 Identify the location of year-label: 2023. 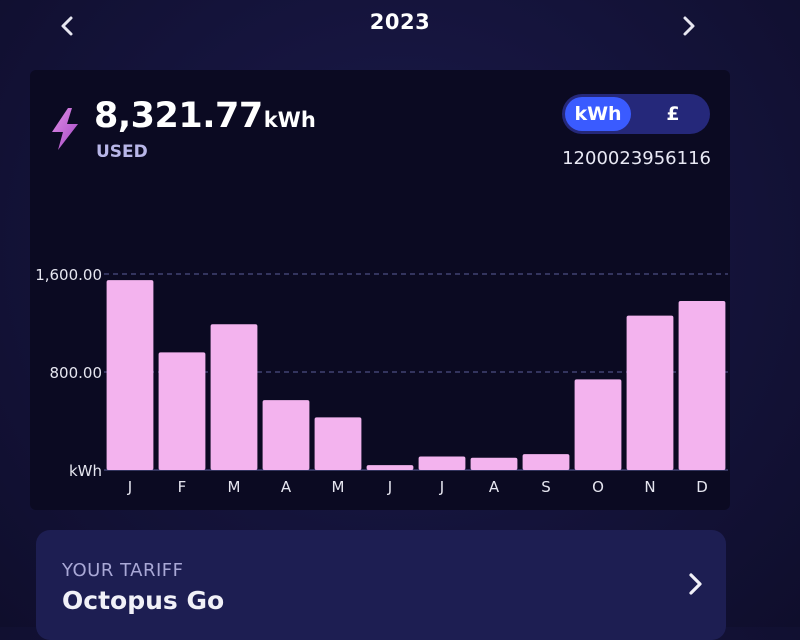
(400, 22).